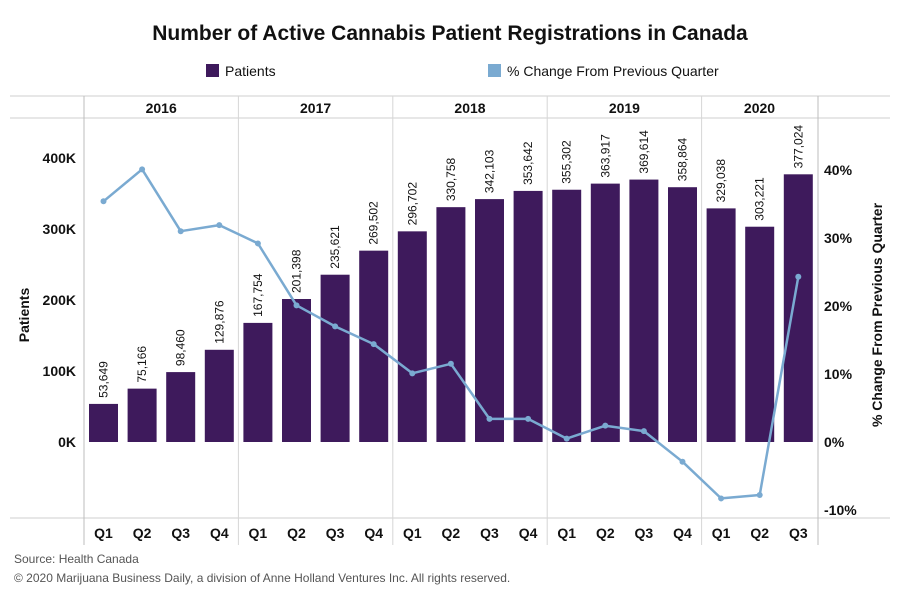 This screenshot has height=600, width=900. I want to click on year-label: 2020, so click(759, 108).